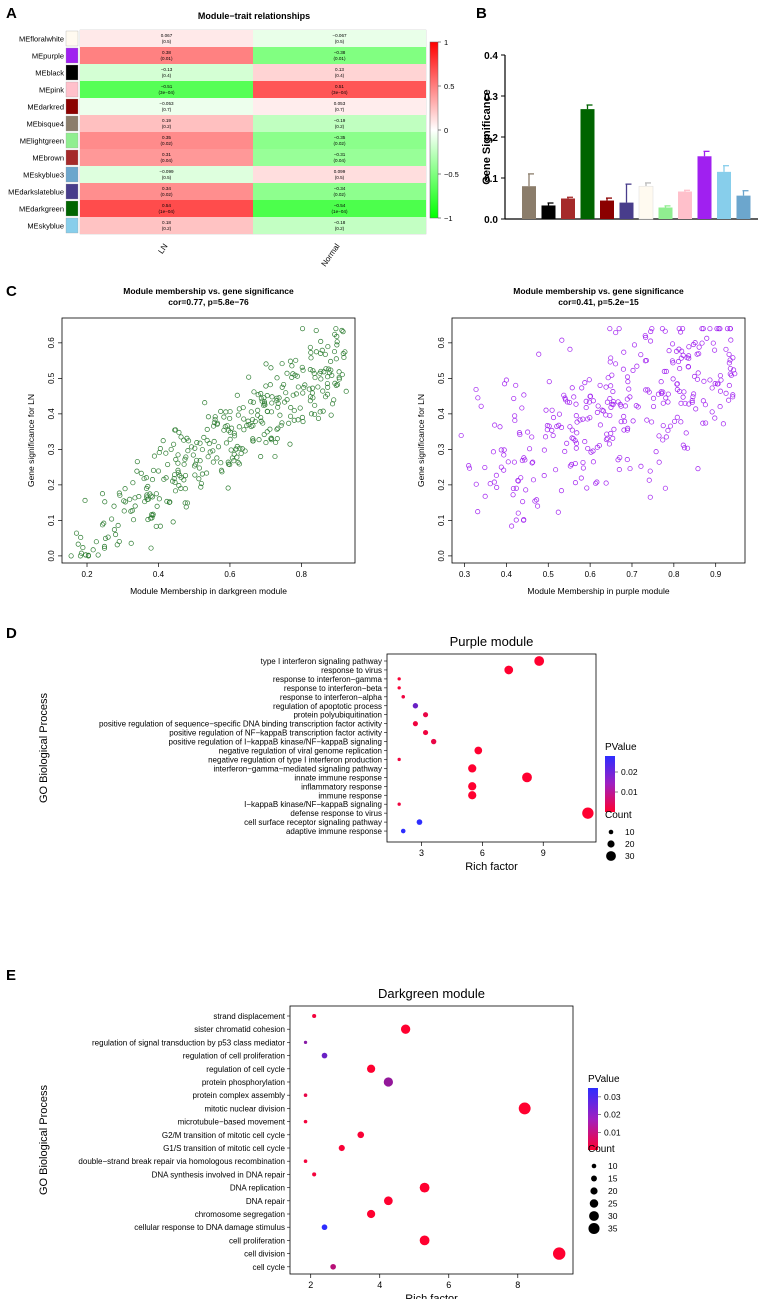 This screenshot has width=765, height=1299. Describe the element at coordinates (219, 1174) in the screenshot. I see `dotplot-term-label: DNA synthesis involved in DNA repair` at that location.